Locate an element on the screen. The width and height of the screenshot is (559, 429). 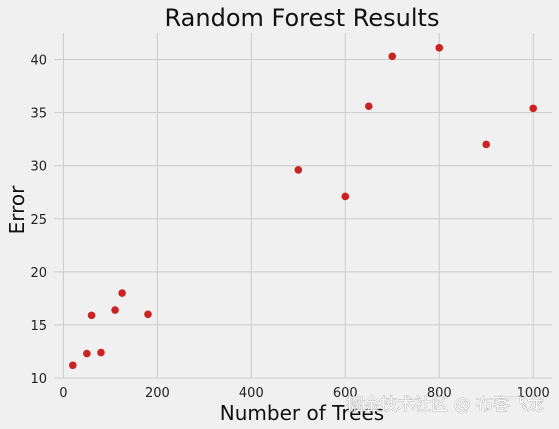
x-tick-label-2: 400 is located at coordinates (251, 393).